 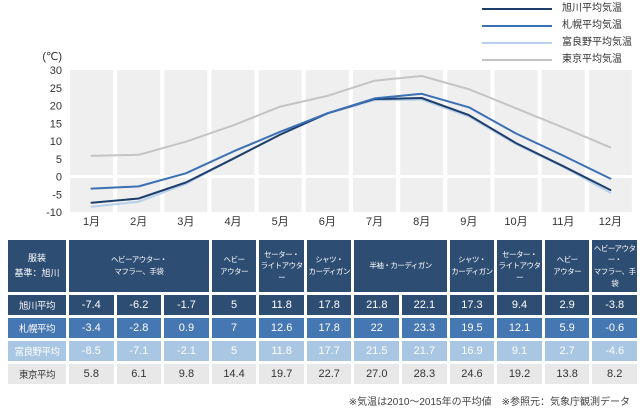 What do you see at coordinates (472, 374) in the screenshot?
I see `temperature-cell: 24.6` at bounding box center [472, 374].